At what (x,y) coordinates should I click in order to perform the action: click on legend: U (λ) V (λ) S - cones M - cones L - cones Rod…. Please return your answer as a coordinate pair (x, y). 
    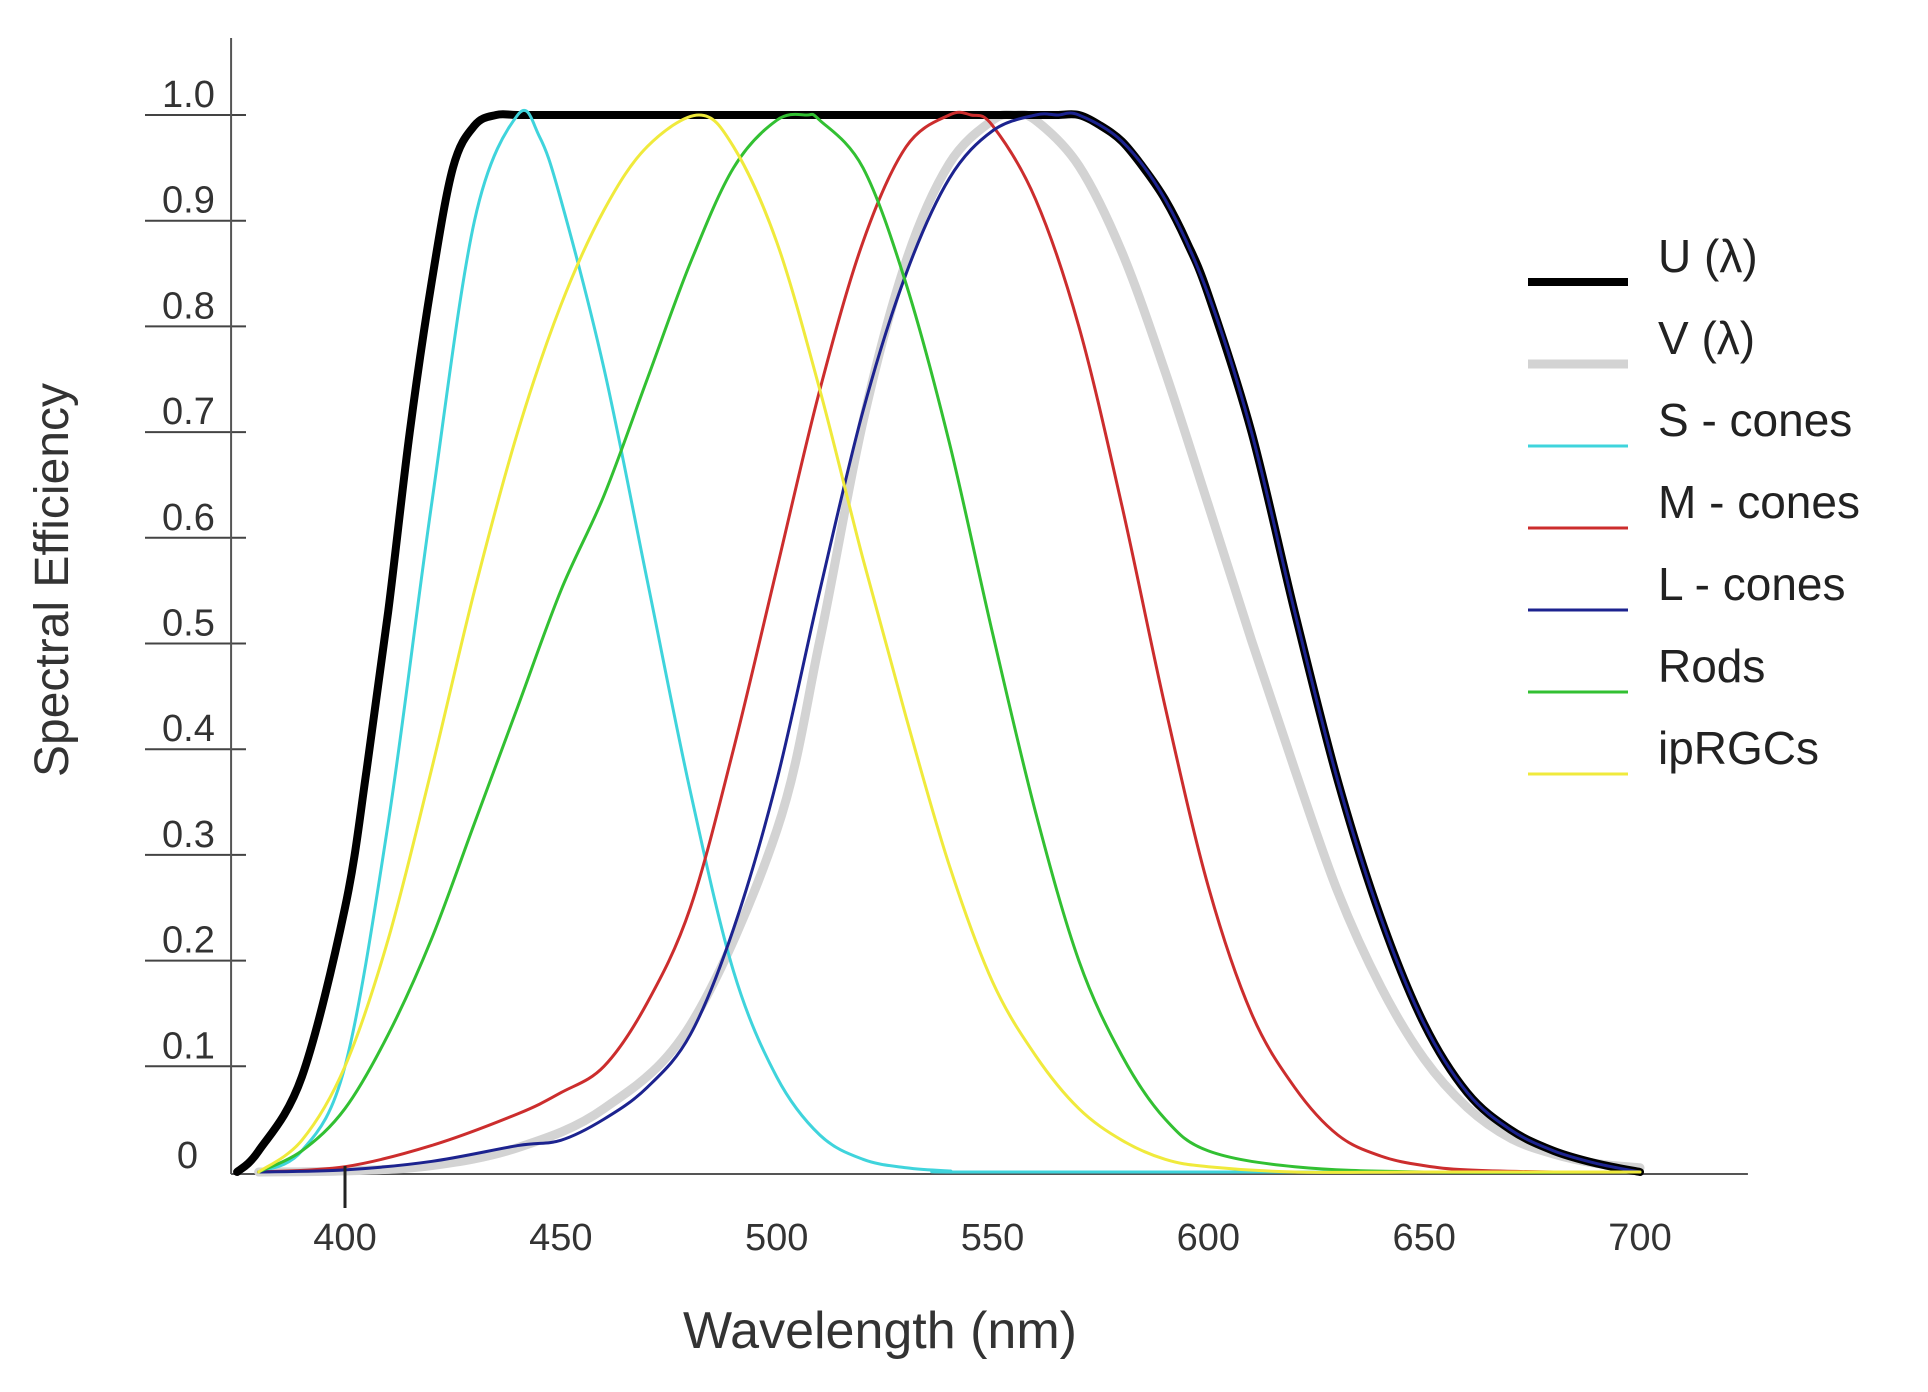
    Looking at the image, I should click on (1694, 503).